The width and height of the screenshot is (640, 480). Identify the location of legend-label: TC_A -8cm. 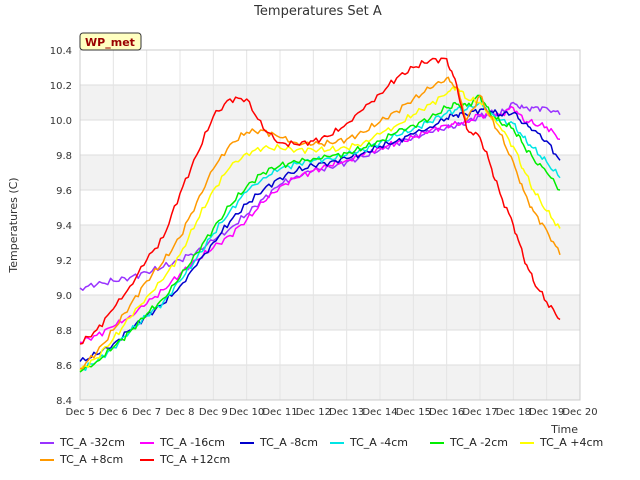
(289, 442).